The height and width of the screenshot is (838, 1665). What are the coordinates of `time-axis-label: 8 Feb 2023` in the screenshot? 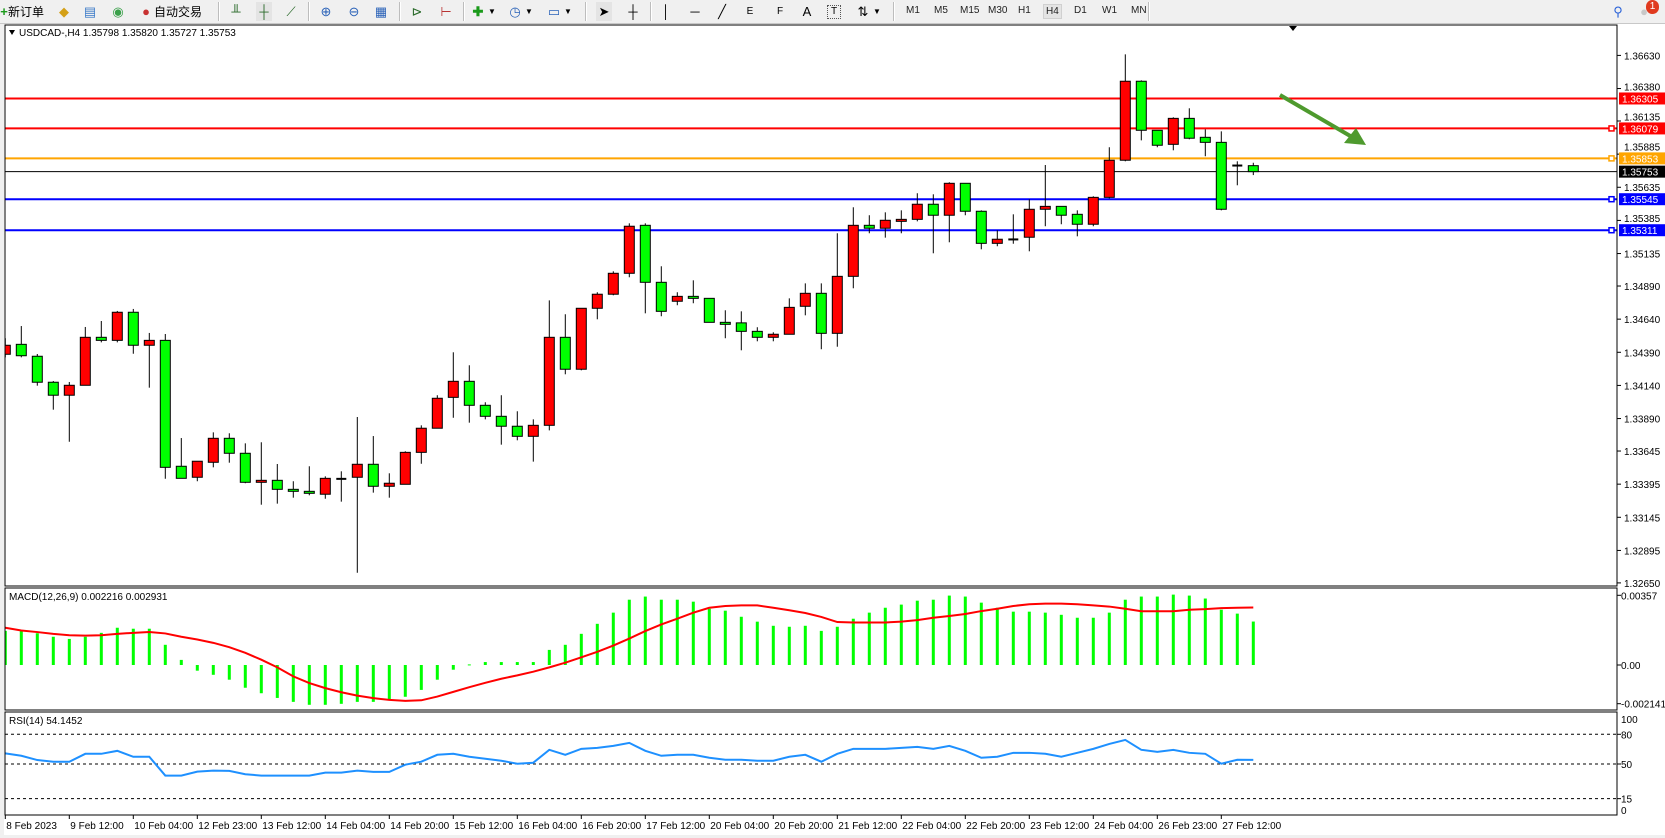 It's located at (31, 826).